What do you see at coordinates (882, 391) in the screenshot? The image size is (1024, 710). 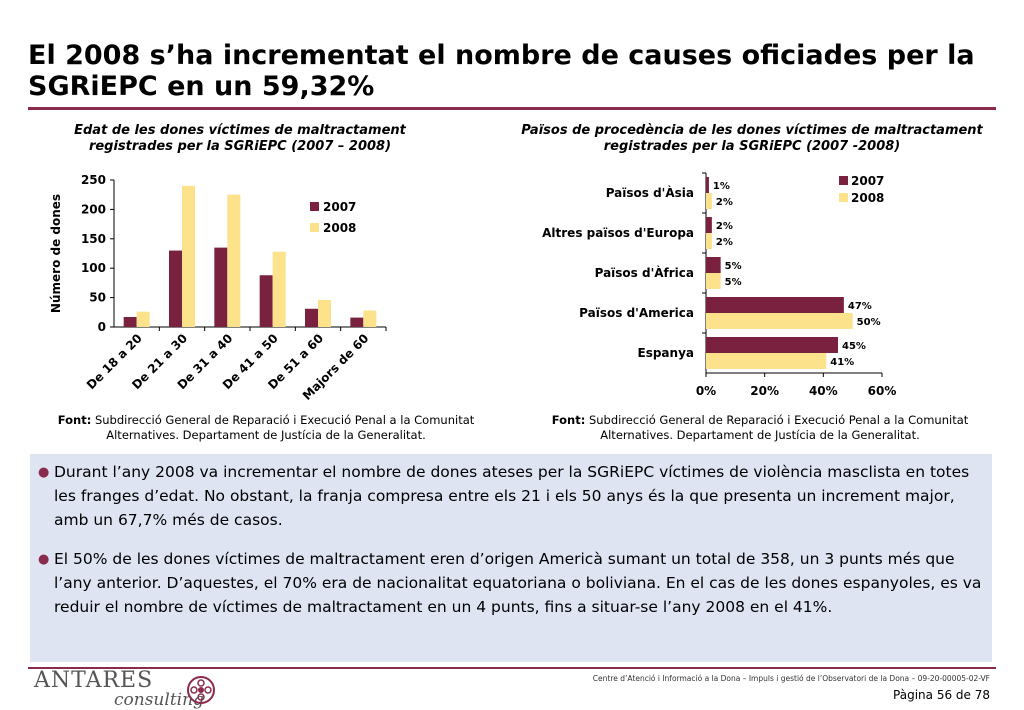 I see `x-tick-label: 60%` at bounding box center [882, 391].